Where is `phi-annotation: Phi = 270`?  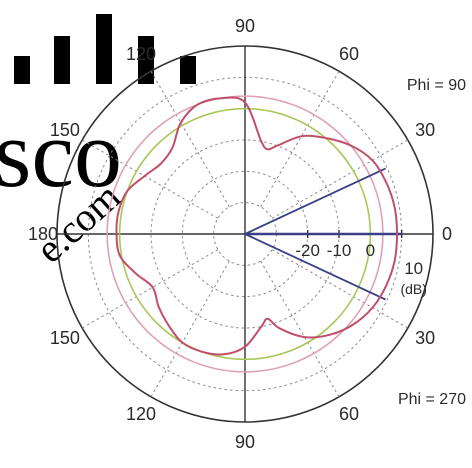 phi-annotation: Phi = 270 is located at coordinates (432, 399).